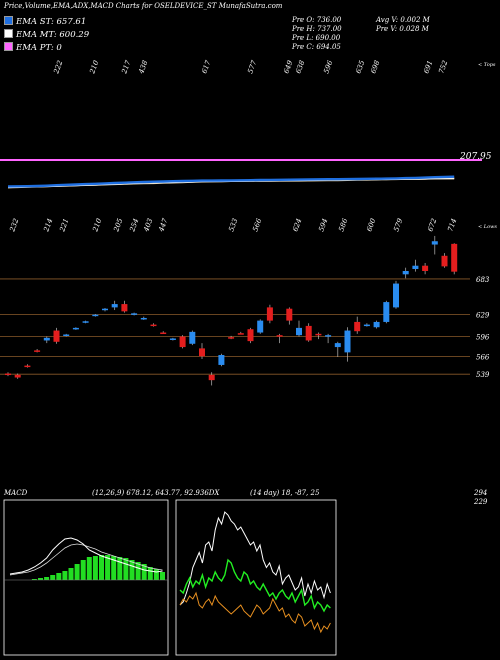  I want to click on ema-pt-swatch, so click(8, 46).